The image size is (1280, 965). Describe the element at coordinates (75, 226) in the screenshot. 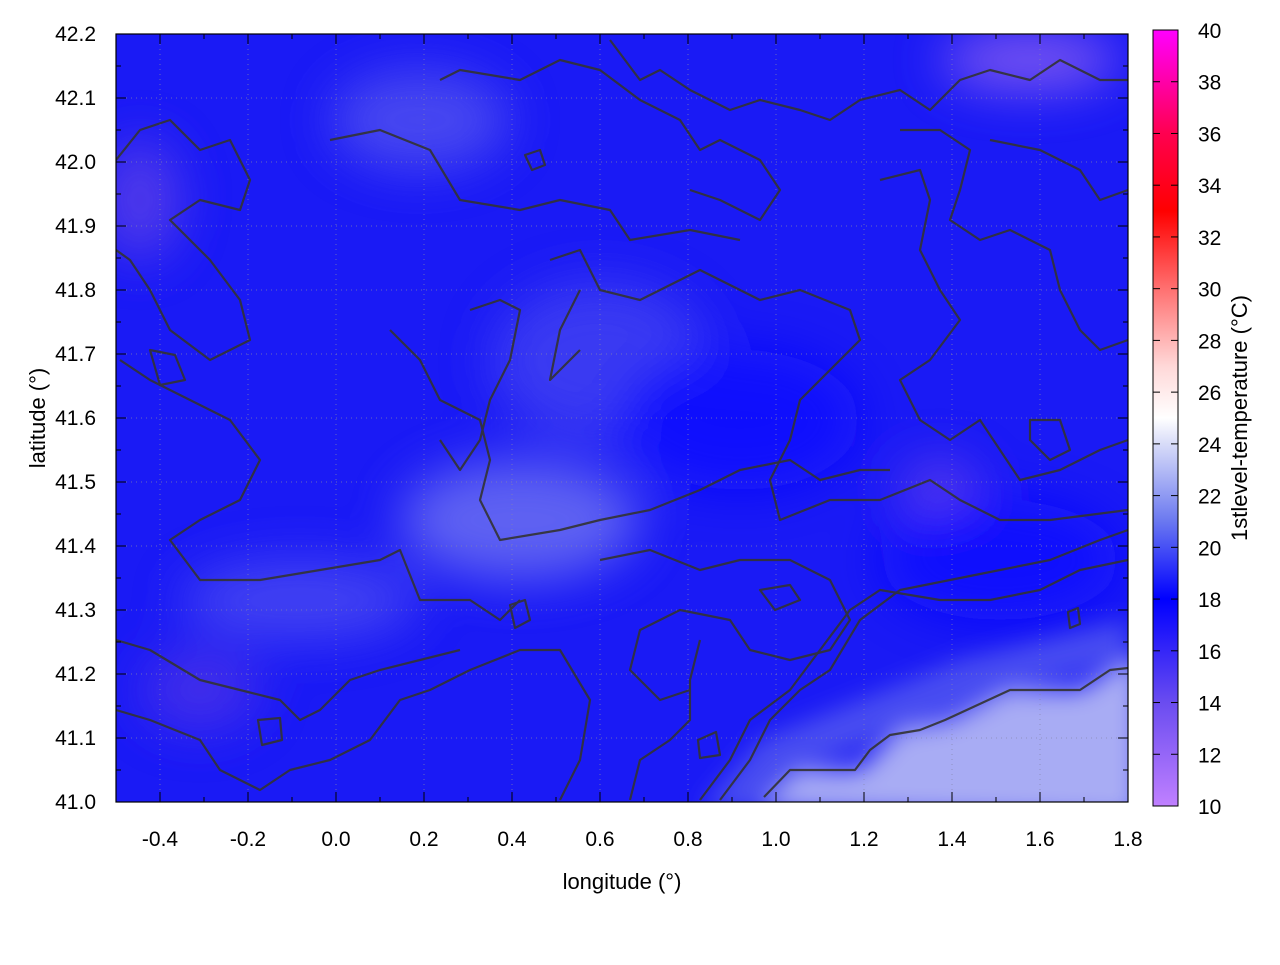

I see `y-tick-label: 41.9` at that location.